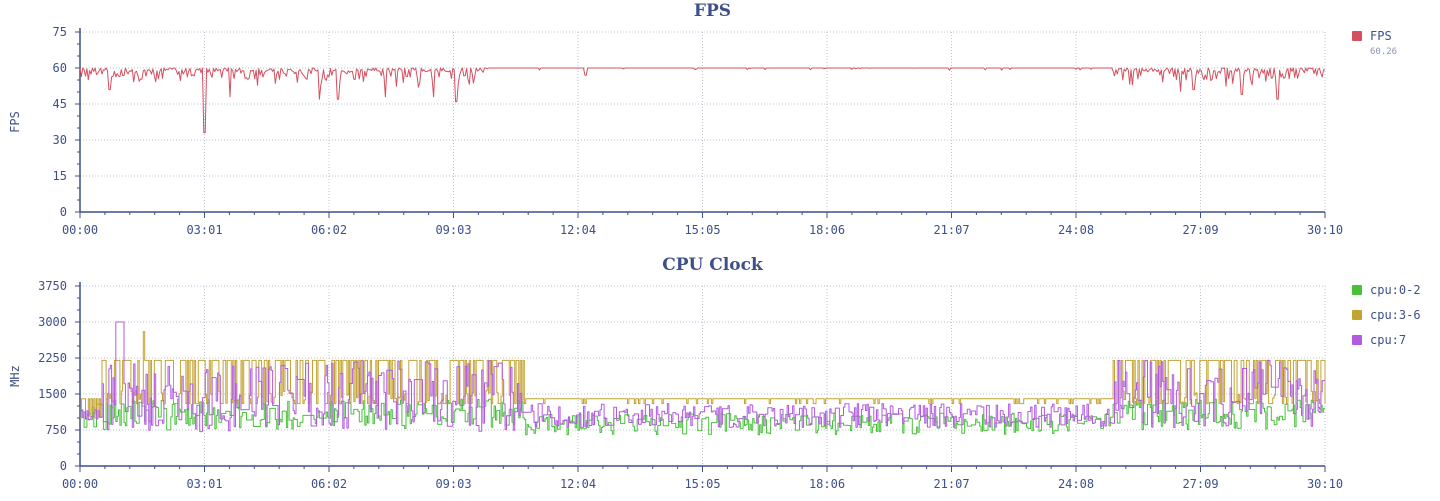 Image resolution: width=1440 pixels, height=501 pixels. Describe the element at coordinates (713, 265) in the screenshot. I see `chart-title: CPU Clock` at that location.